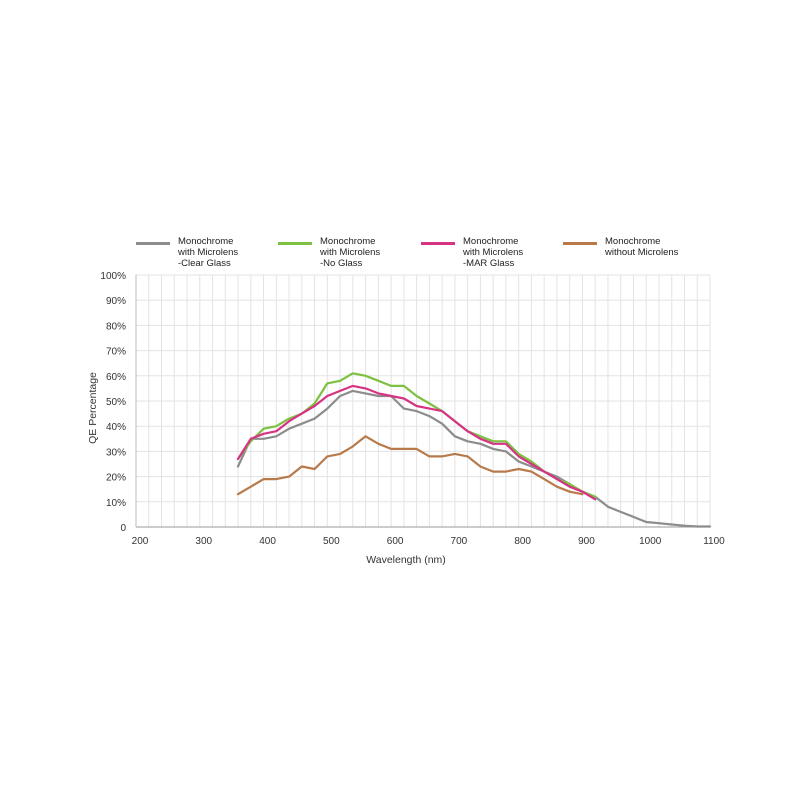 This screenshot has width=800, height=800. Describe the element at coordinates (208, 252) in the screenshot. I see `legend-label: Monochrome with Microlens -Clear Glass` at that location.